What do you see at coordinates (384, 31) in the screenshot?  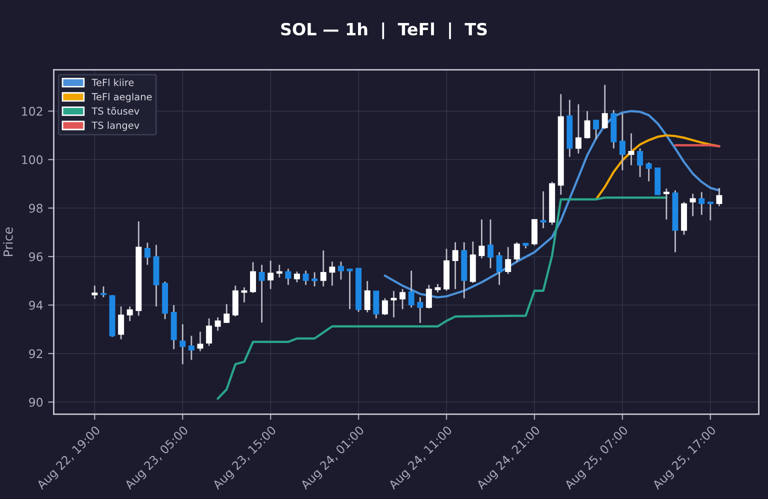 I see `chart-title: SOL — 1h | TeFl | TS` at bounding box center [384, 31].